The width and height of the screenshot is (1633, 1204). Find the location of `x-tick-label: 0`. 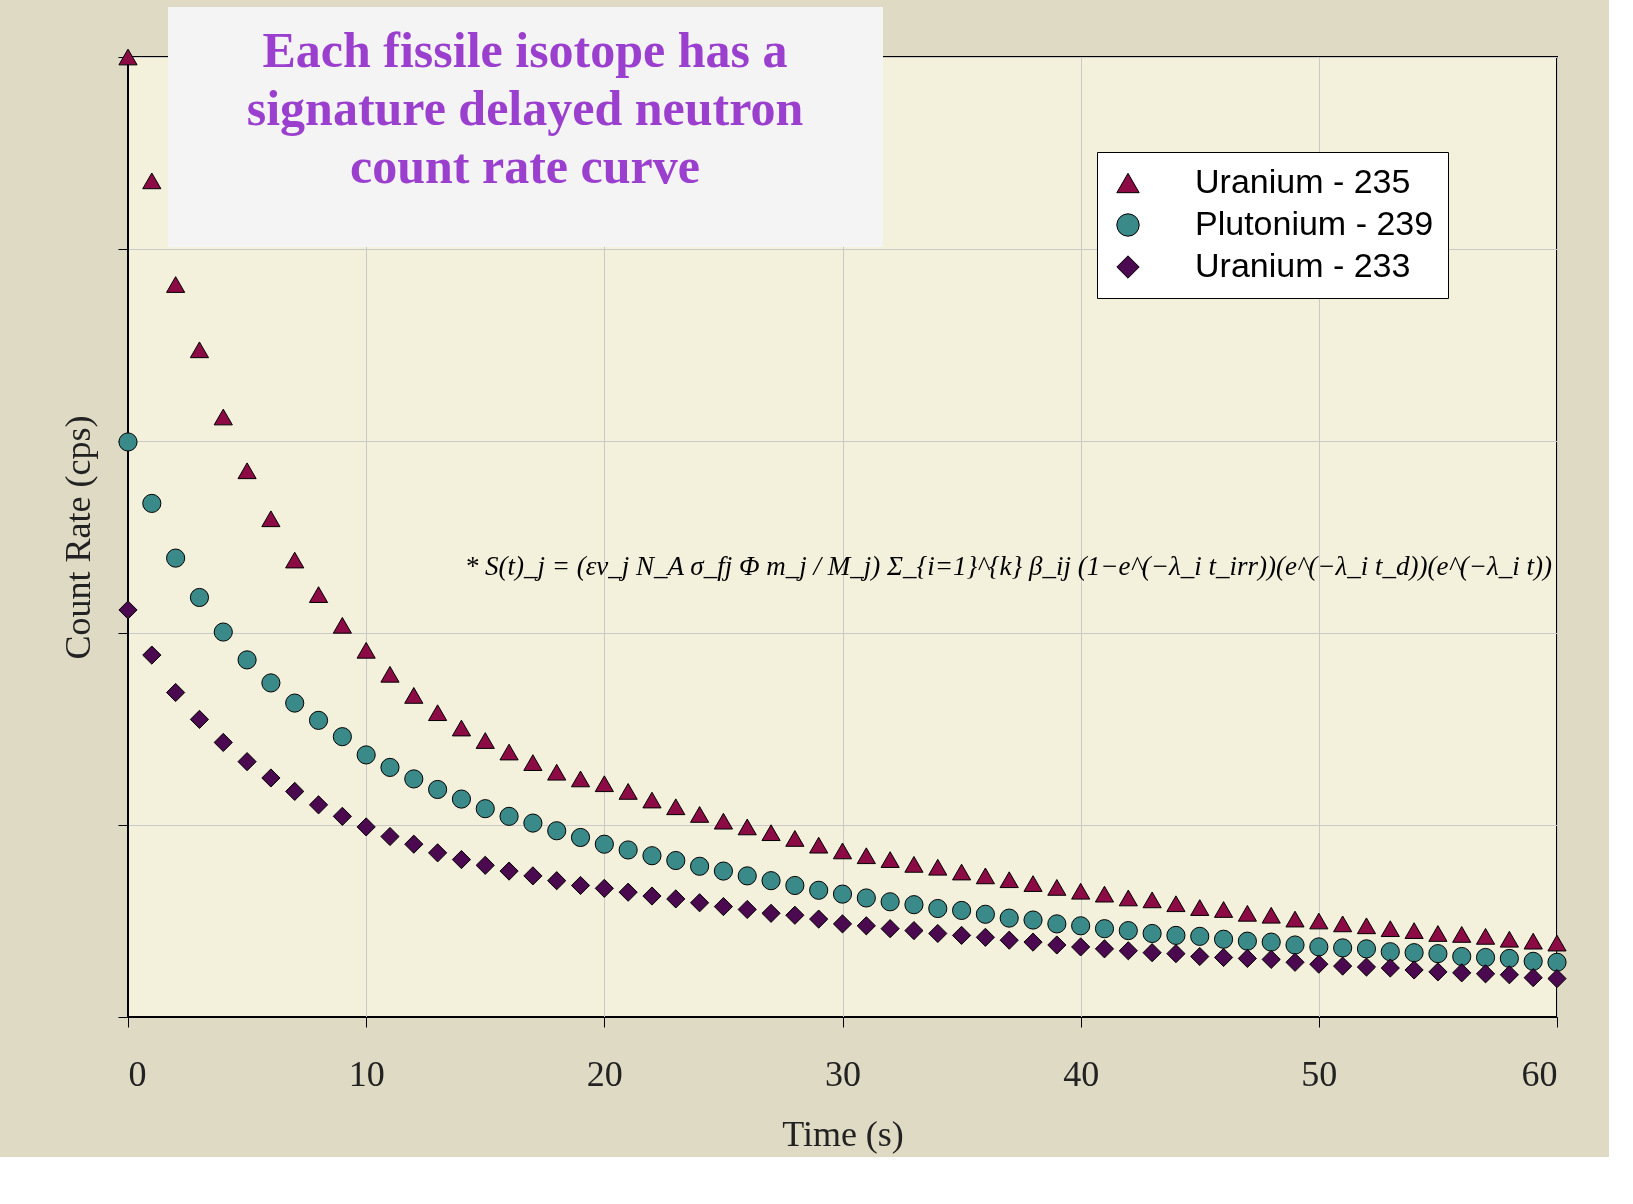

x-tick-label: 0 is located at coordinates (137, 1073).